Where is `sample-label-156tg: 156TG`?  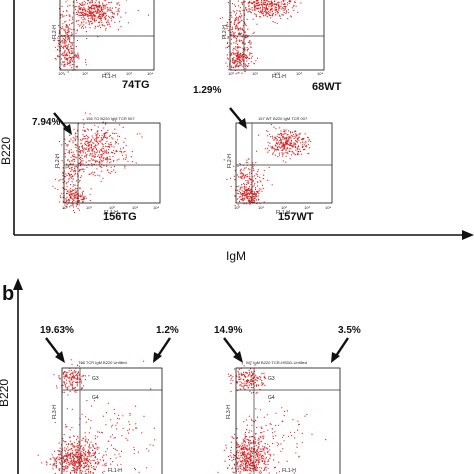 sample-label-156tg: 156TG is located at coordinates (120, 217).